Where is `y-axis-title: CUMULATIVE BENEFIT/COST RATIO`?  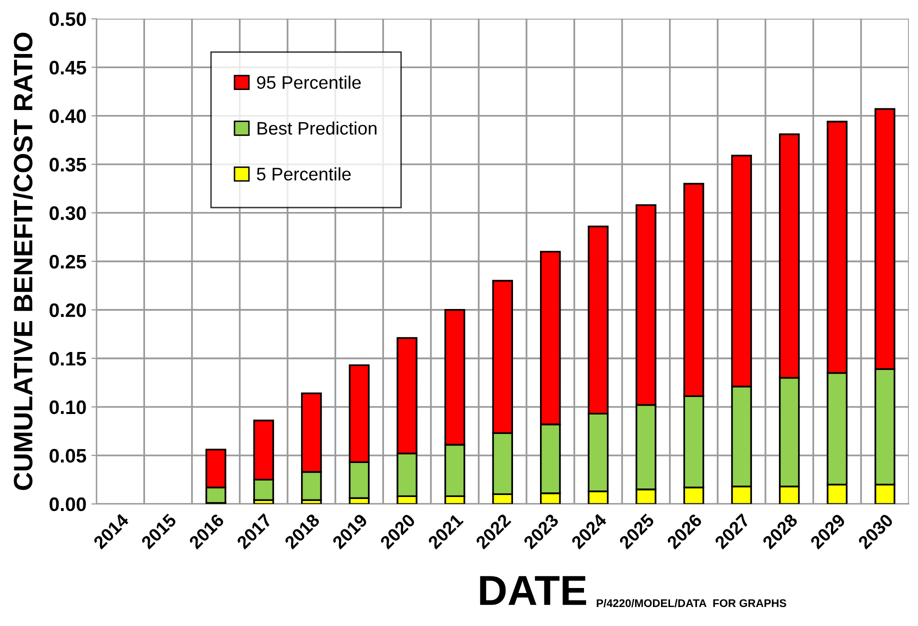 y-axis-title: CUMULATIVE BENEFIT/COST RATIO is located at coordinates (23, 261).